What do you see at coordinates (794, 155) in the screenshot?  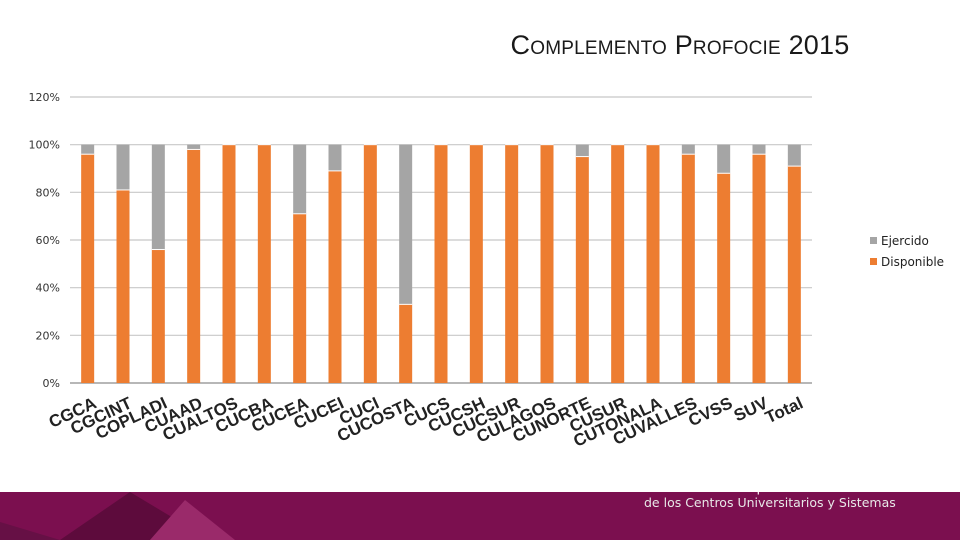 I see `bar-ejercido-total` at bounding box center [794, 155].